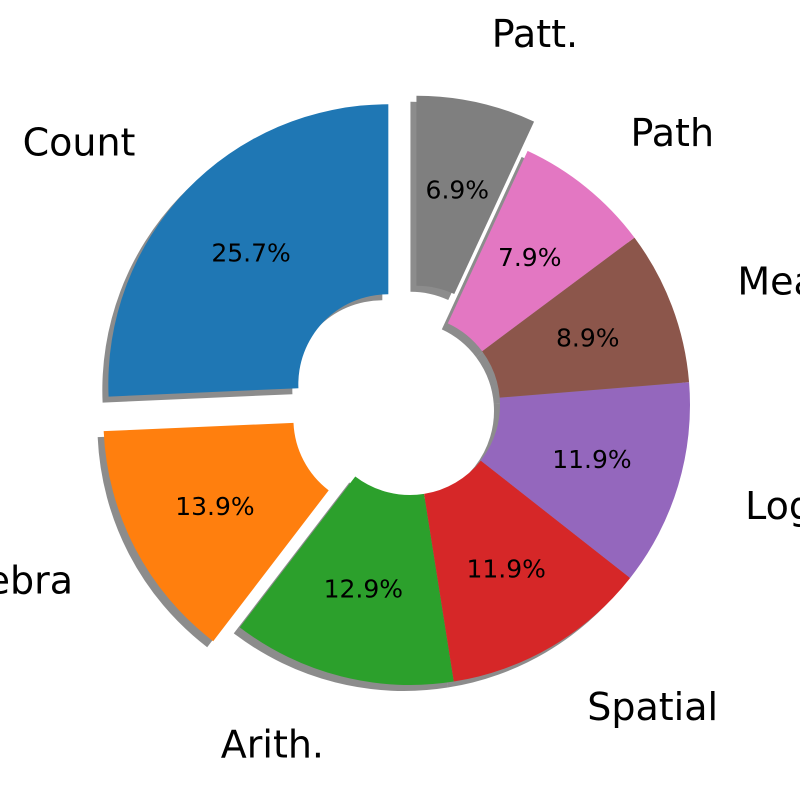 This screenshot has height=800, width=800. I want to click on category-label-count: Count, so click(79, 142).